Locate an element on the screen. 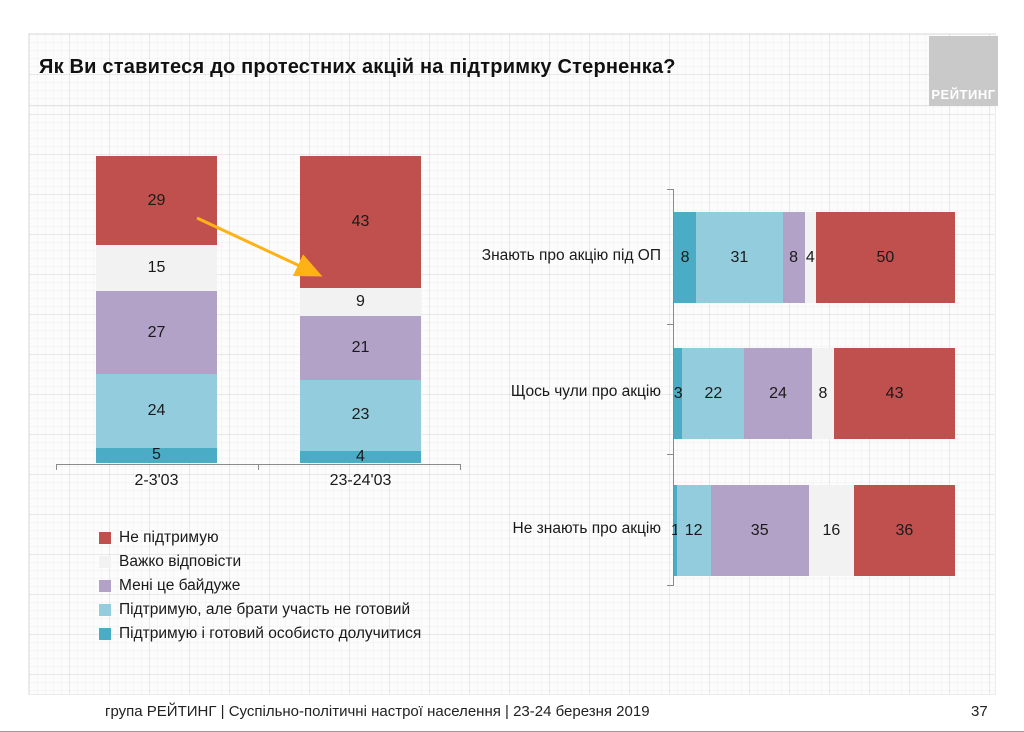 This screenshot has height=732, width=1024. category-label: 23-24'03 is located at coordinates (360, 480).